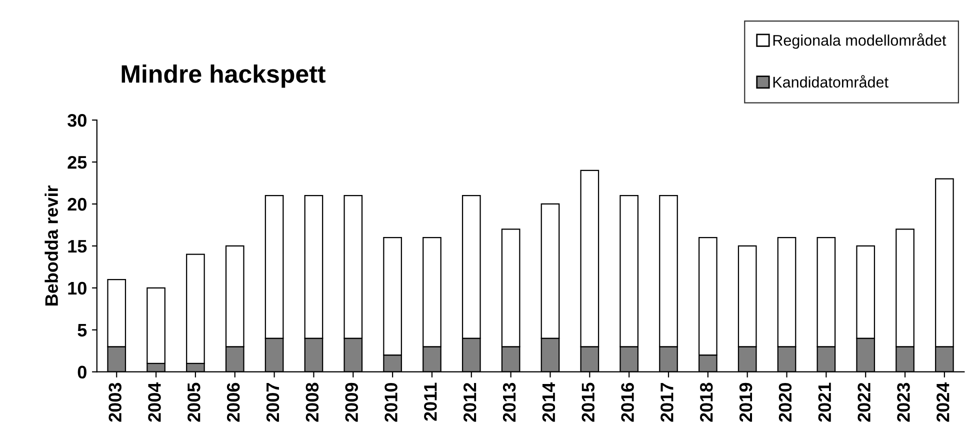  What do you see at coordinates (224, 76) in the screenshot?
I see `chart-title: Mindre hackspett` at bounding box center [224, 76].